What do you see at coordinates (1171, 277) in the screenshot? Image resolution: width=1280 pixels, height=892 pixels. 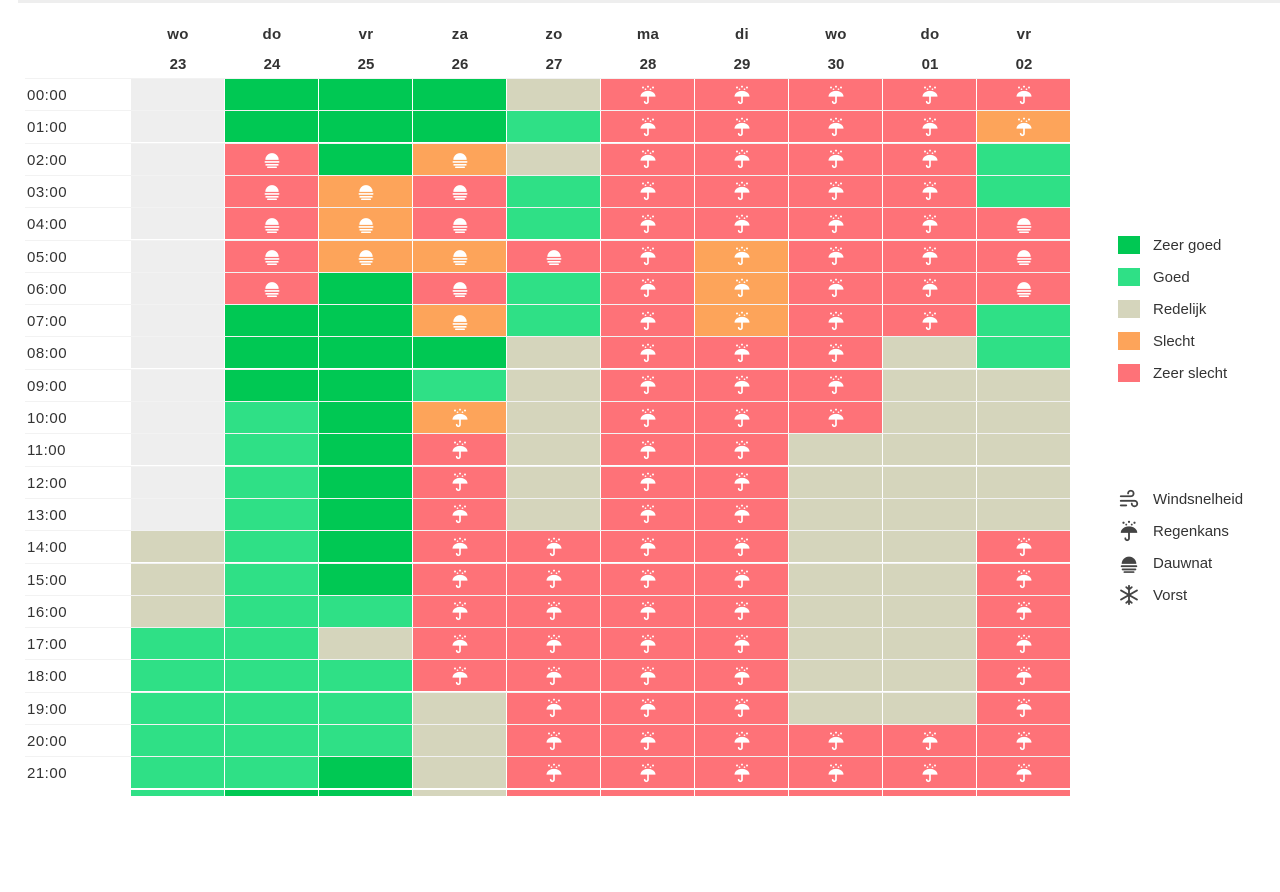 I see `legend-label: Goed` at bounding box center [1171, 277].